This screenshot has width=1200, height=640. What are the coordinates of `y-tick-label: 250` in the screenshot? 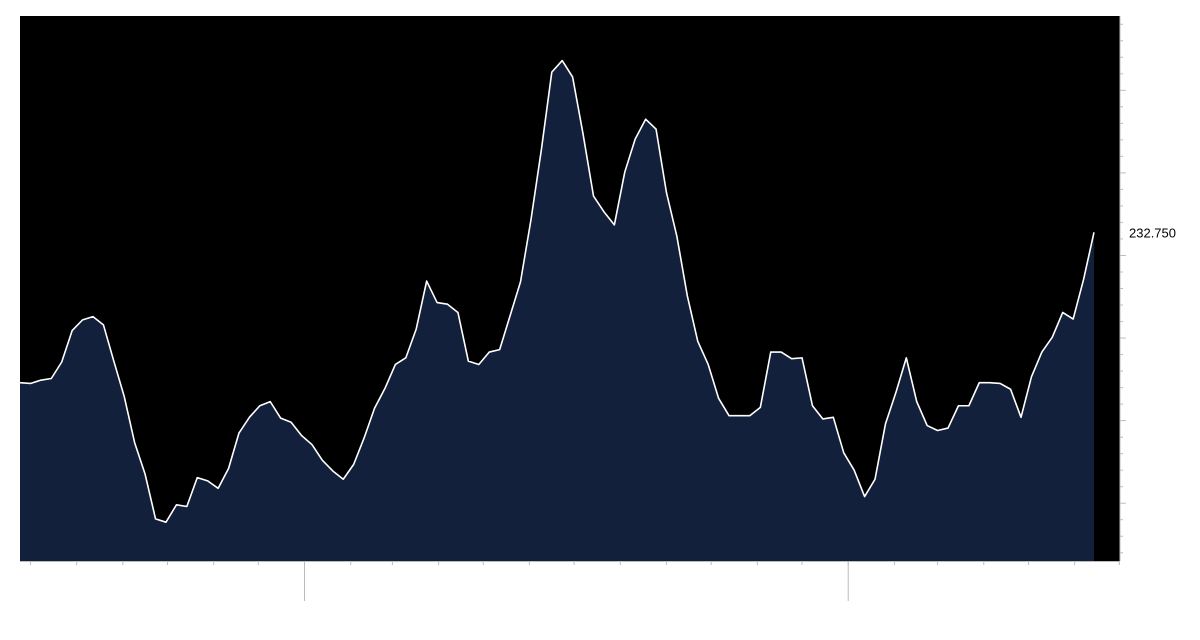 It's located at (1140, 90).